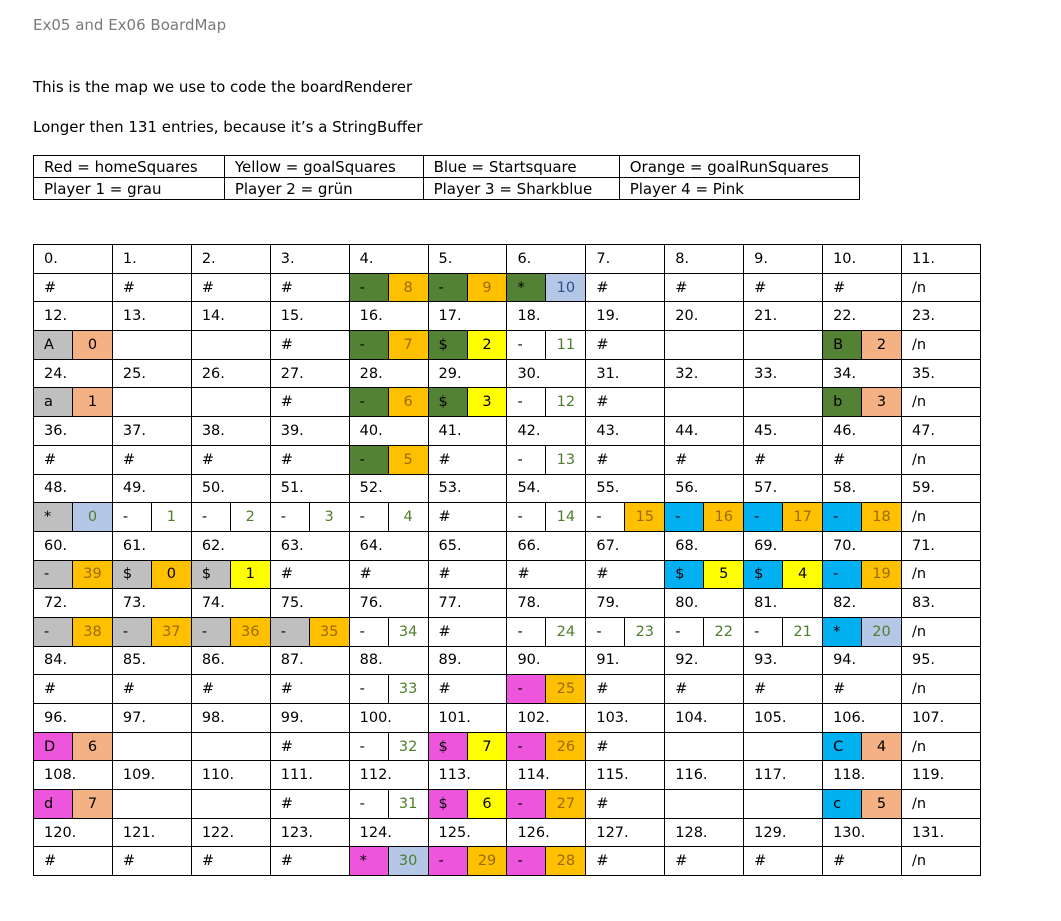 The image size is (1061, 921). I want to click on board-content-cell: - 14, so click(546, 517).